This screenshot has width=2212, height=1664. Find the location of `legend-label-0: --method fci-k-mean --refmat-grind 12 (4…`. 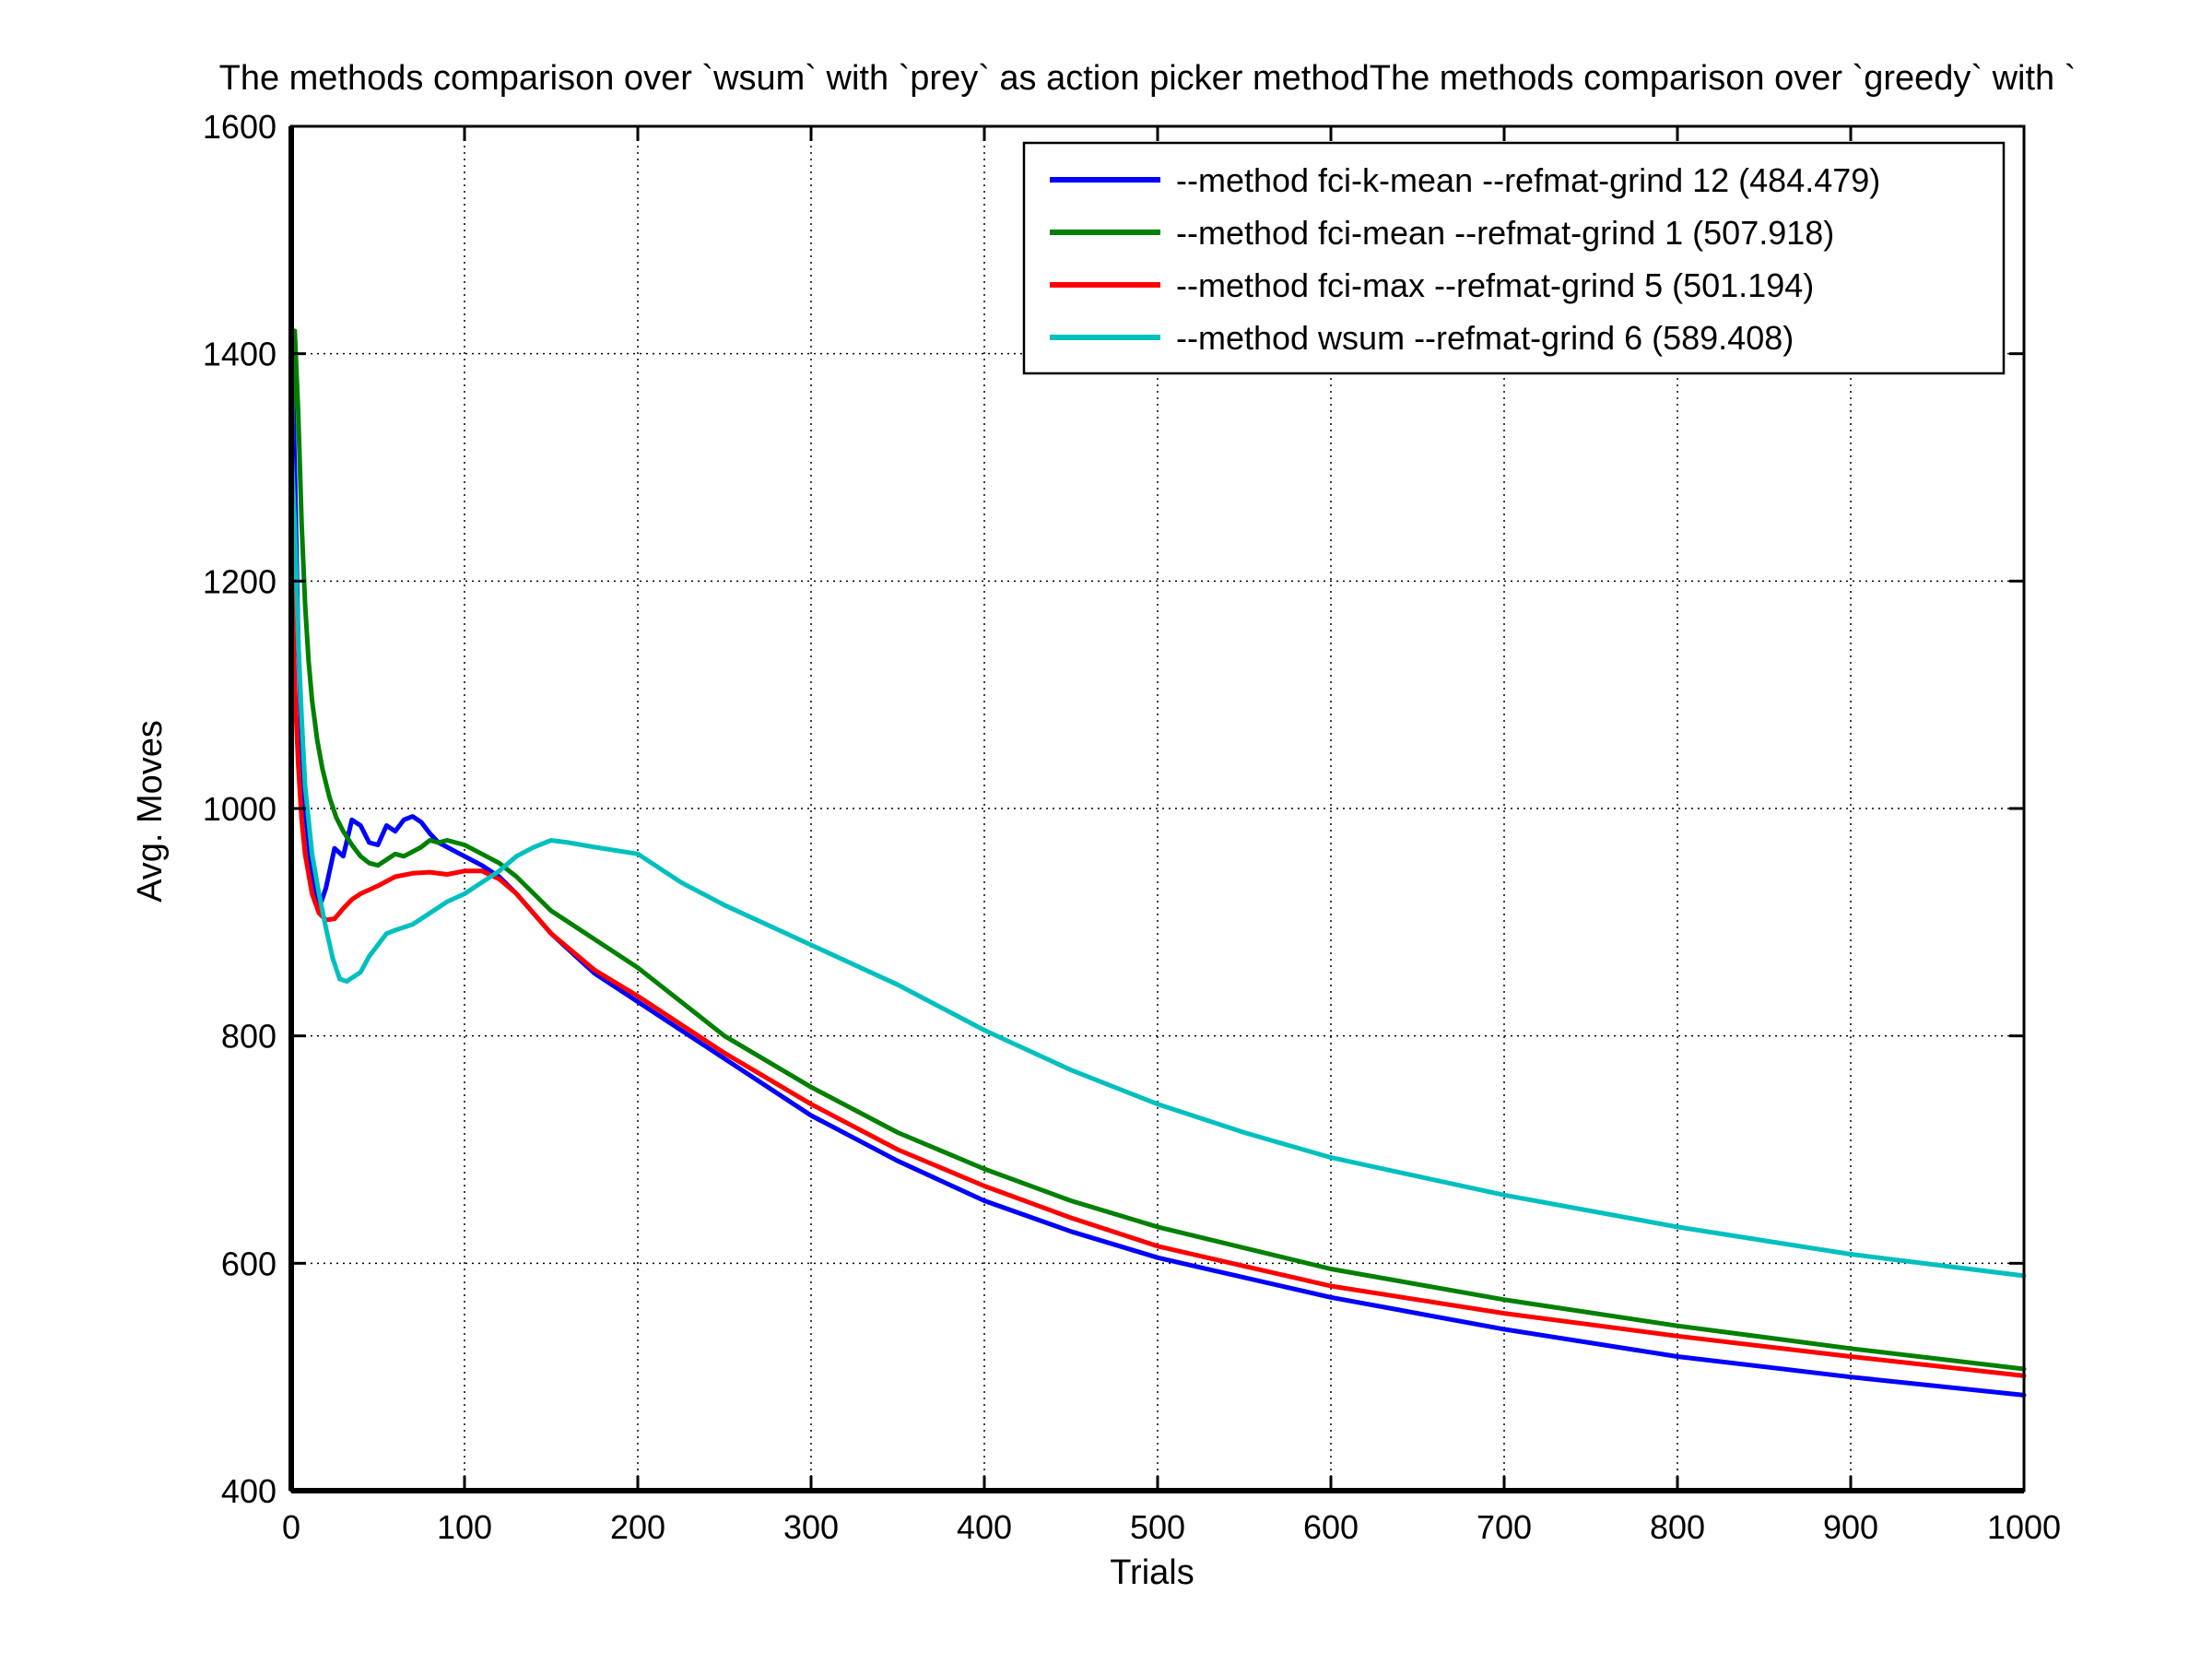

legend-label-0: --method fci-k-mean --refmat-grind 12 (4… is located at coordinates (1528, 180).